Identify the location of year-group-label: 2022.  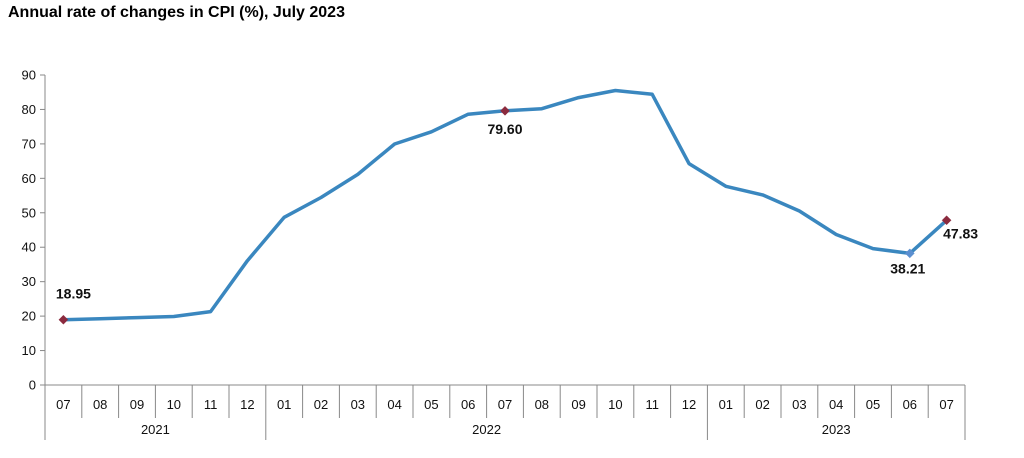
(486, 429).